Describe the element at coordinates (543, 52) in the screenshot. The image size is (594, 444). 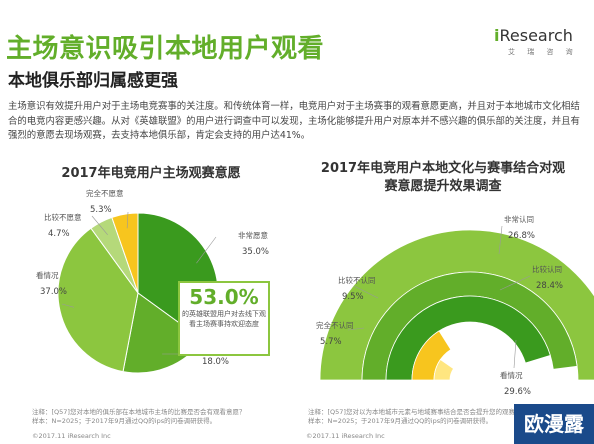
I see `logo-tagline: 艾 瑞 咨 询` at that location.